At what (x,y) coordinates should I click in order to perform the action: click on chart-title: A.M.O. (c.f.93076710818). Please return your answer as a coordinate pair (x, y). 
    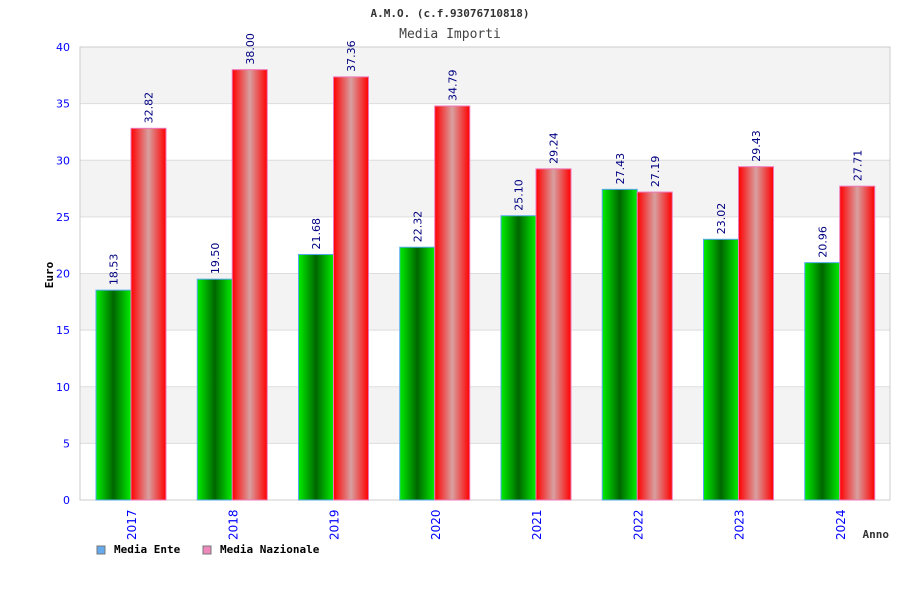
    Looking at the image, I should click on (450, 13).